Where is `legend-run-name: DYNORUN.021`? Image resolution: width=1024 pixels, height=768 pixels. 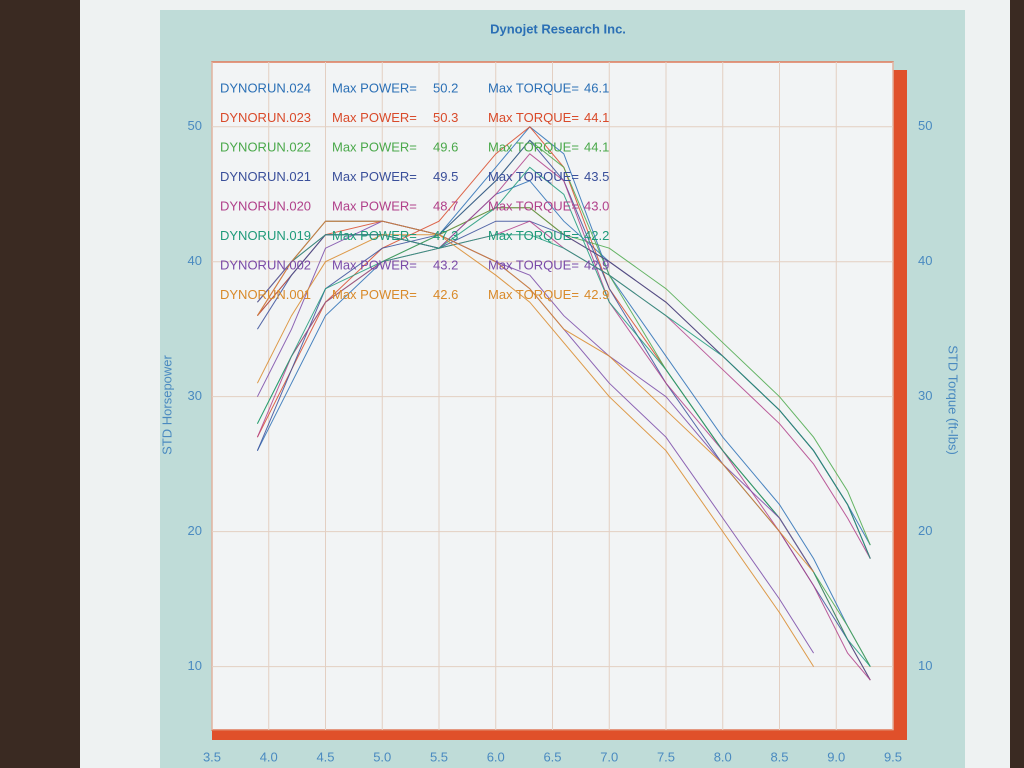 legend-run-name: DYNORUN.021 is located at coordinates (265, 176).